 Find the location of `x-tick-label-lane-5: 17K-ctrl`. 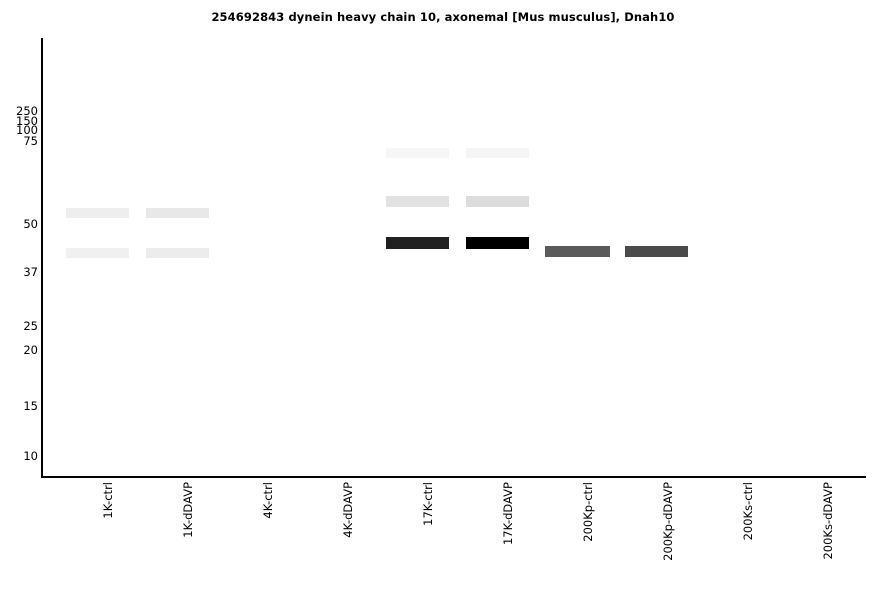

x-tick-label-lane-5: 17K-ctrl is located at coordinates (428, 504).